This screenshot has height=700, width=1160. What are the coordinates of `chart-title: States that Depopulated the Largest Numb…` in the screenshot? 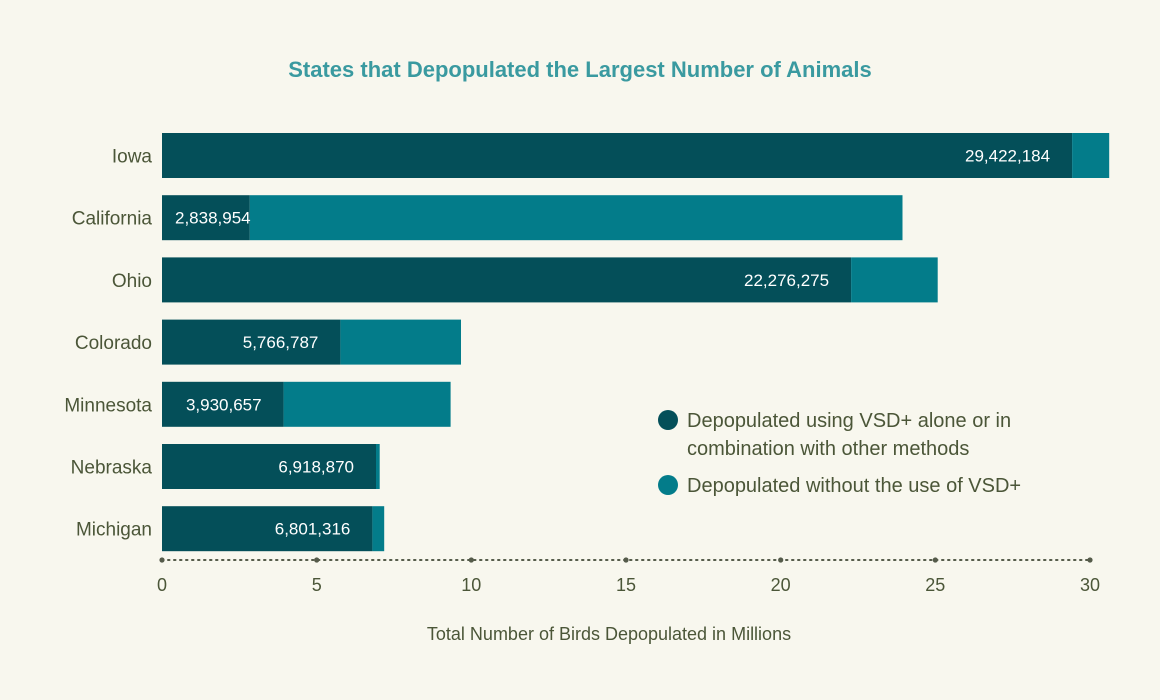 It's located at (580, 69).